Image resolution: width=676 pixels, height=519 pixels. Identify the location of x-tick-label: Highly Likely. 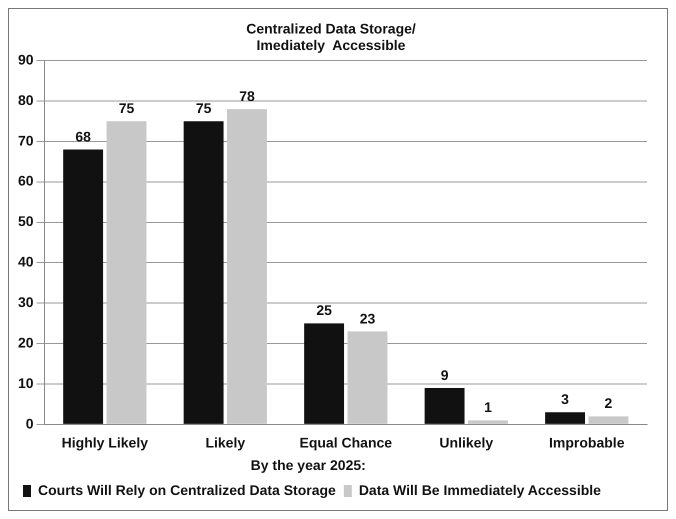
(105, 442).